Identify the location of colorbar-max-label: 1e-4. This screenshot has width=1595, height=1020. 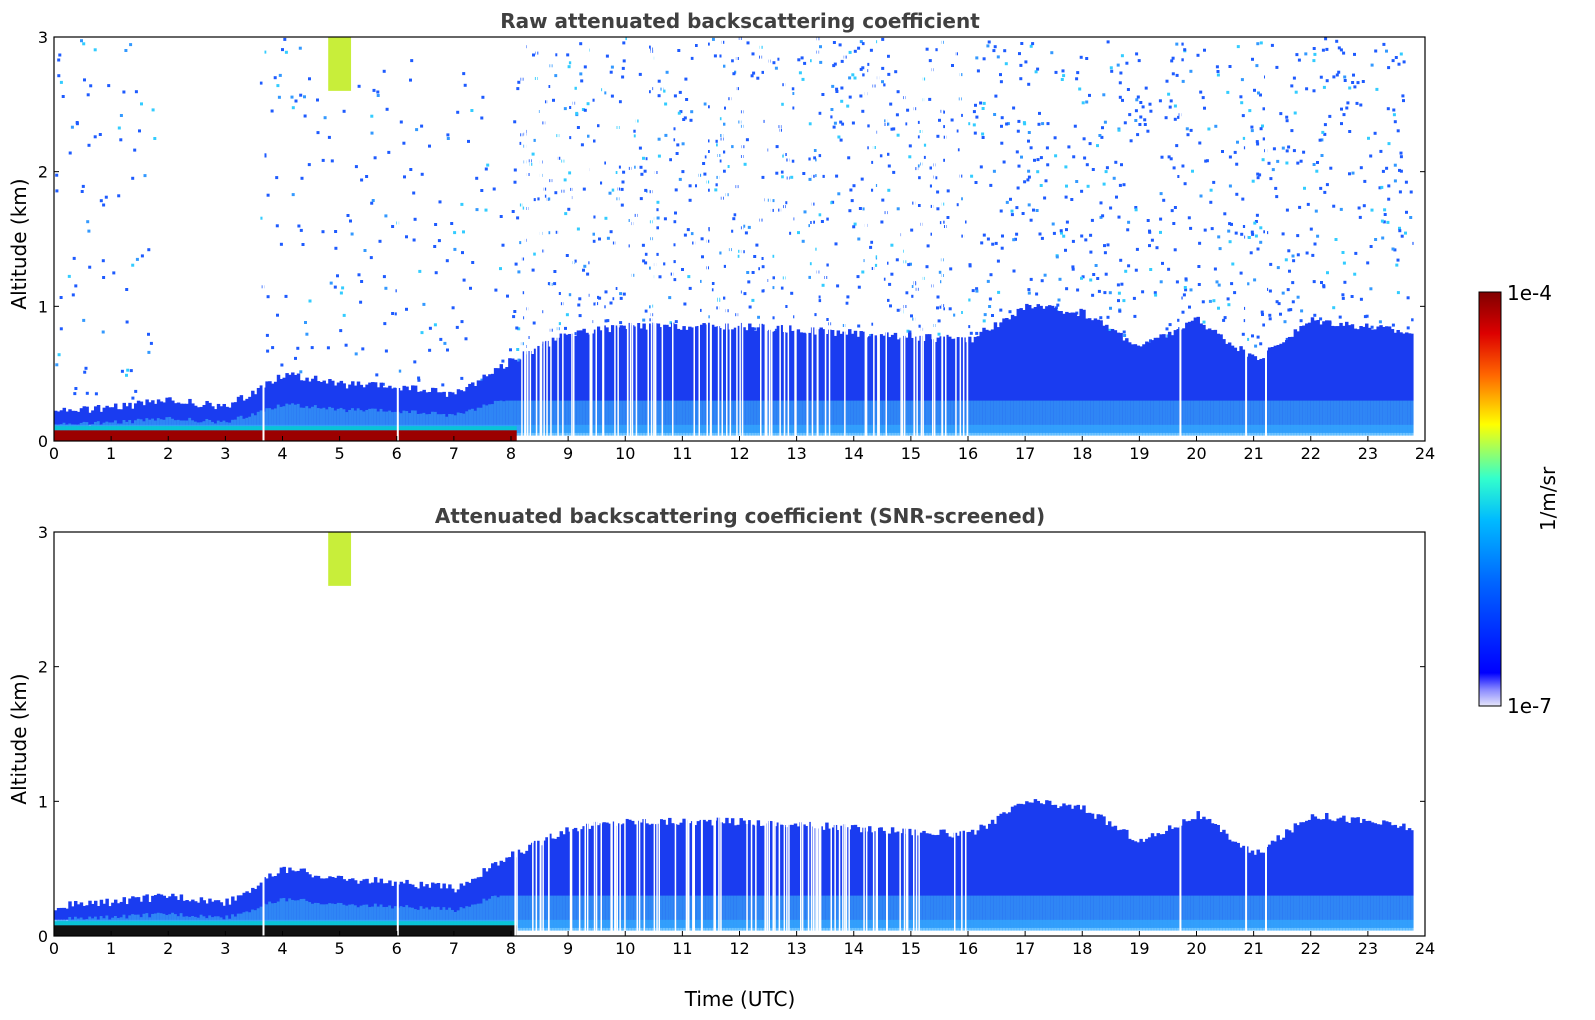
(1529, 293).